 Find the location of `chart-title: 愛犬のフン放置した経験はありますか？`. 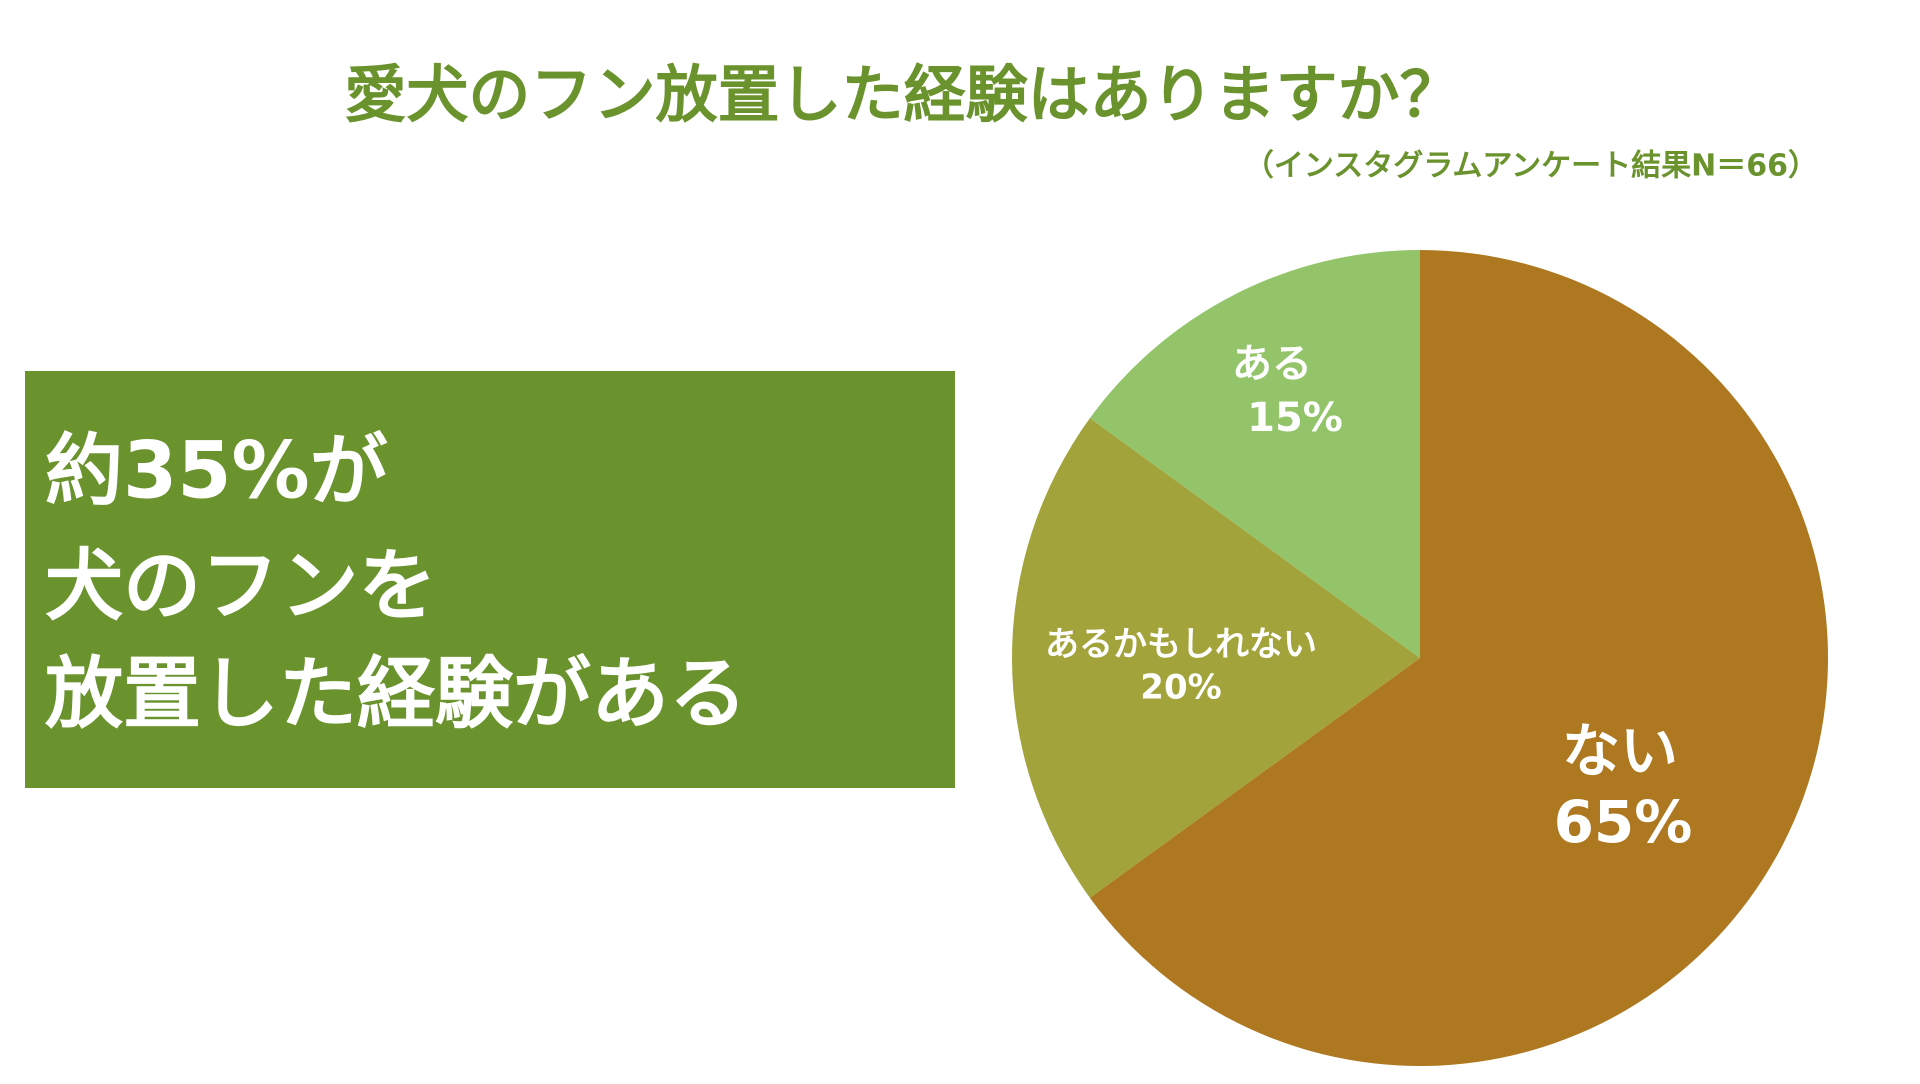

chart-title: 愛犬のフン放置した経験はありますか？ is located at coordinates (902, 94).